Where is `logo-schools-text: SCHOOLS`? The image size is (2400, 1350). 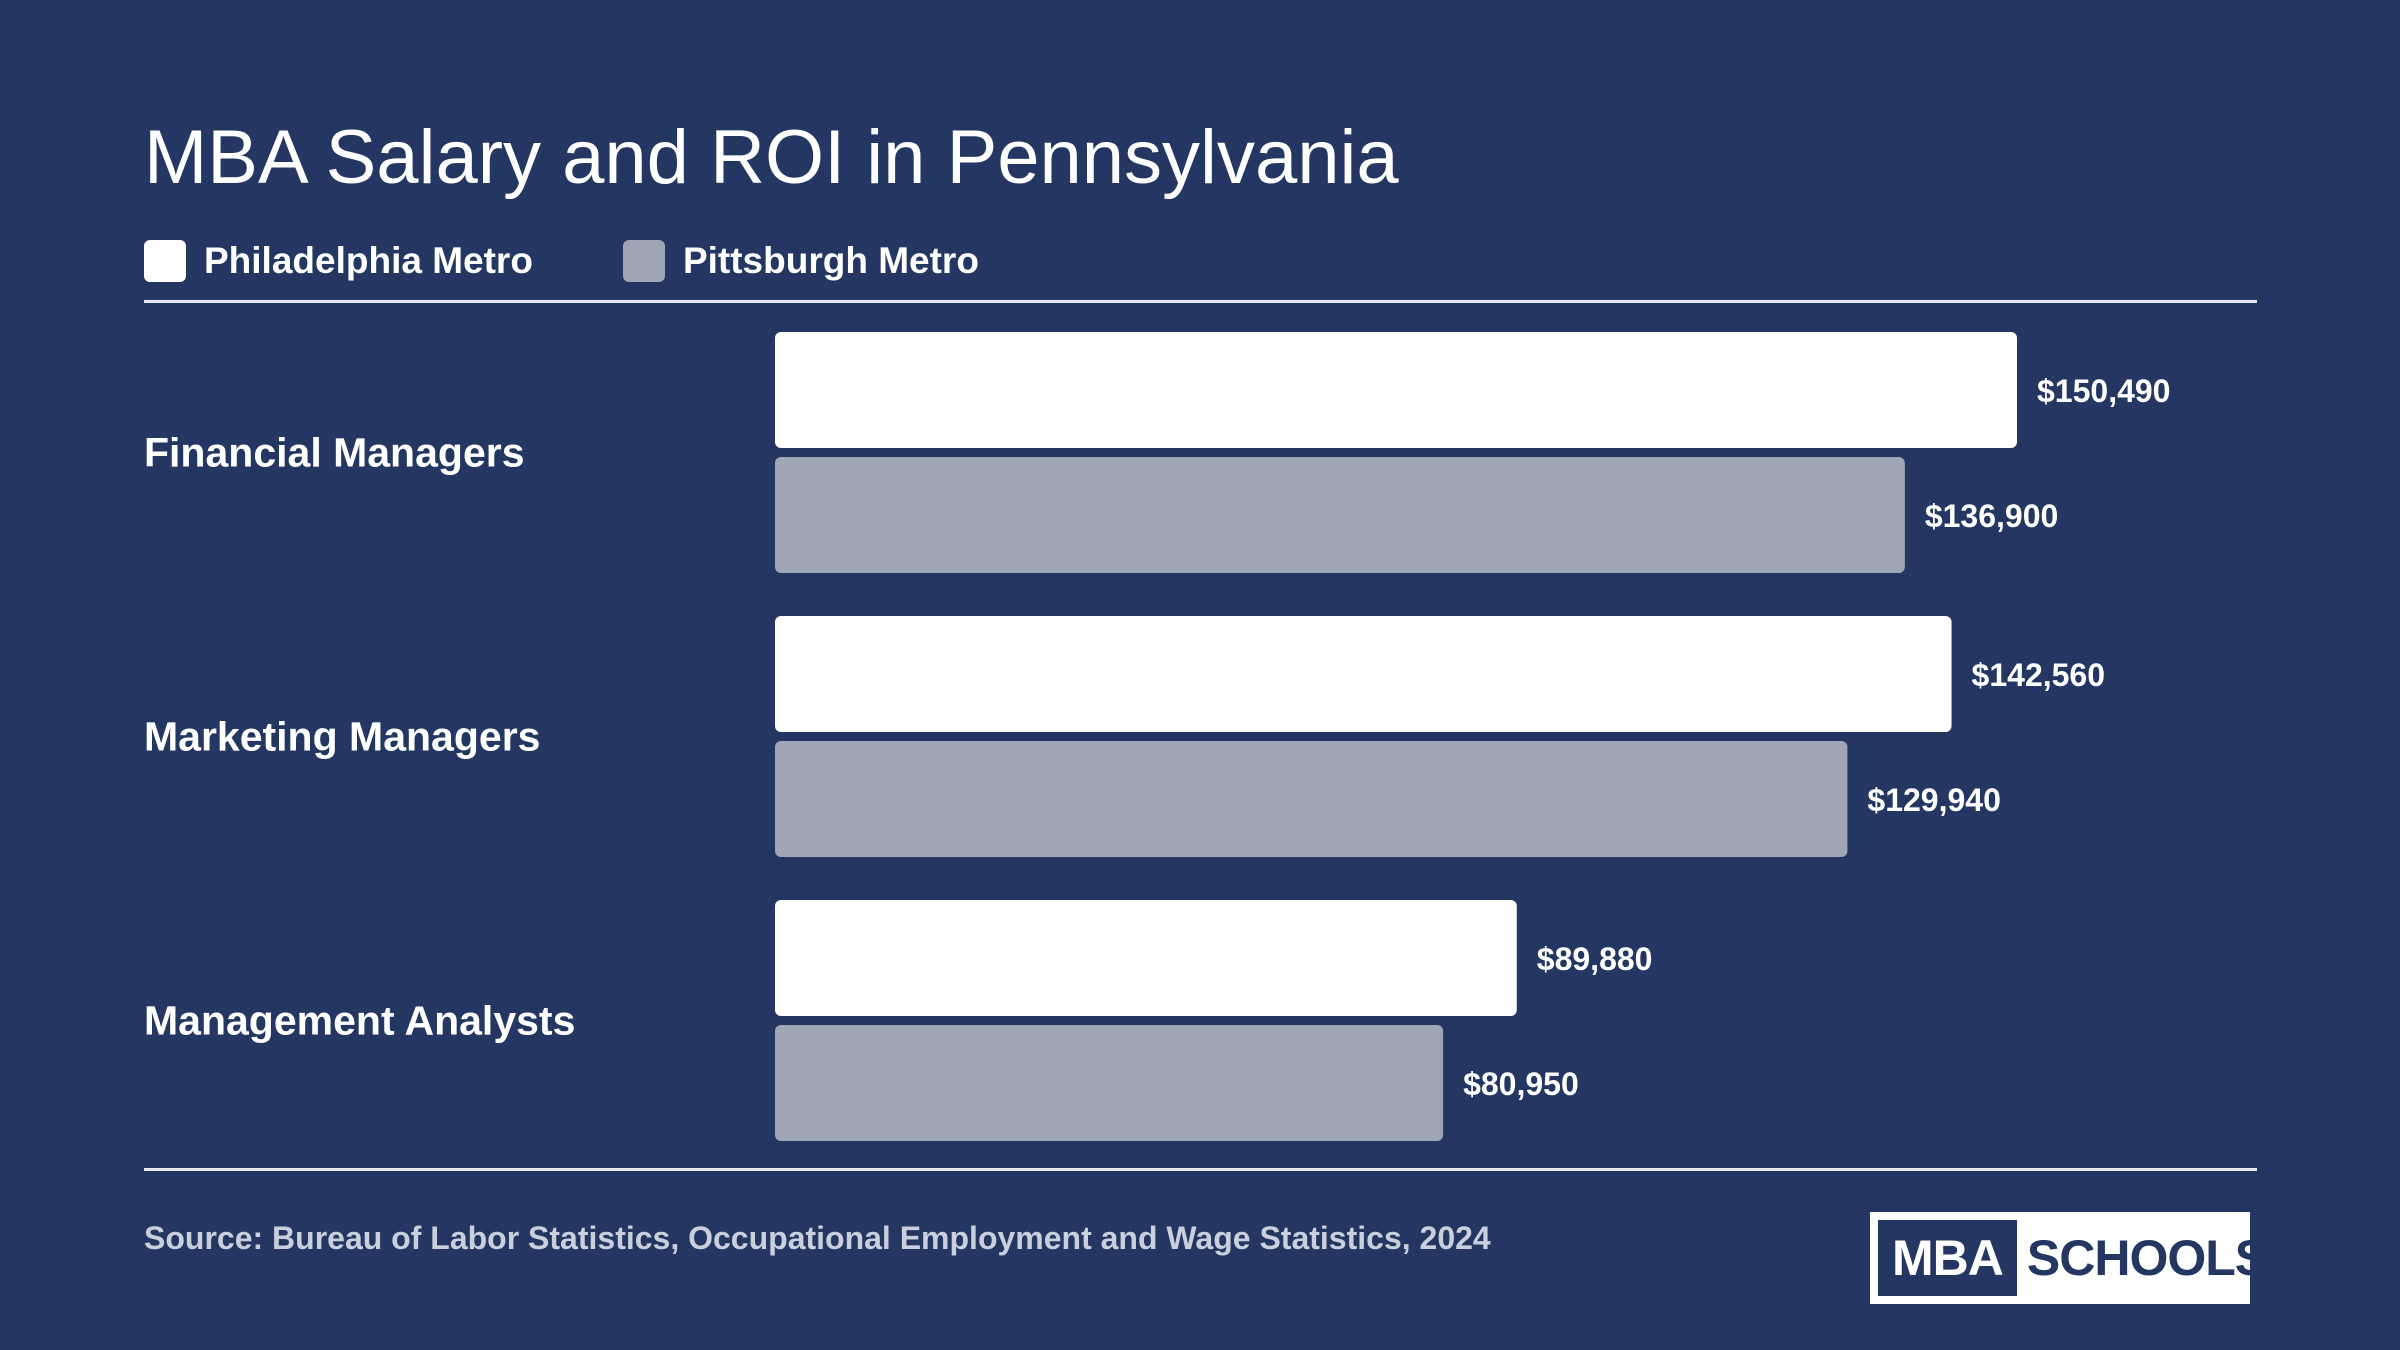
logo-schools-text: SCHOOLS is located at coordinates (2147, 1258).